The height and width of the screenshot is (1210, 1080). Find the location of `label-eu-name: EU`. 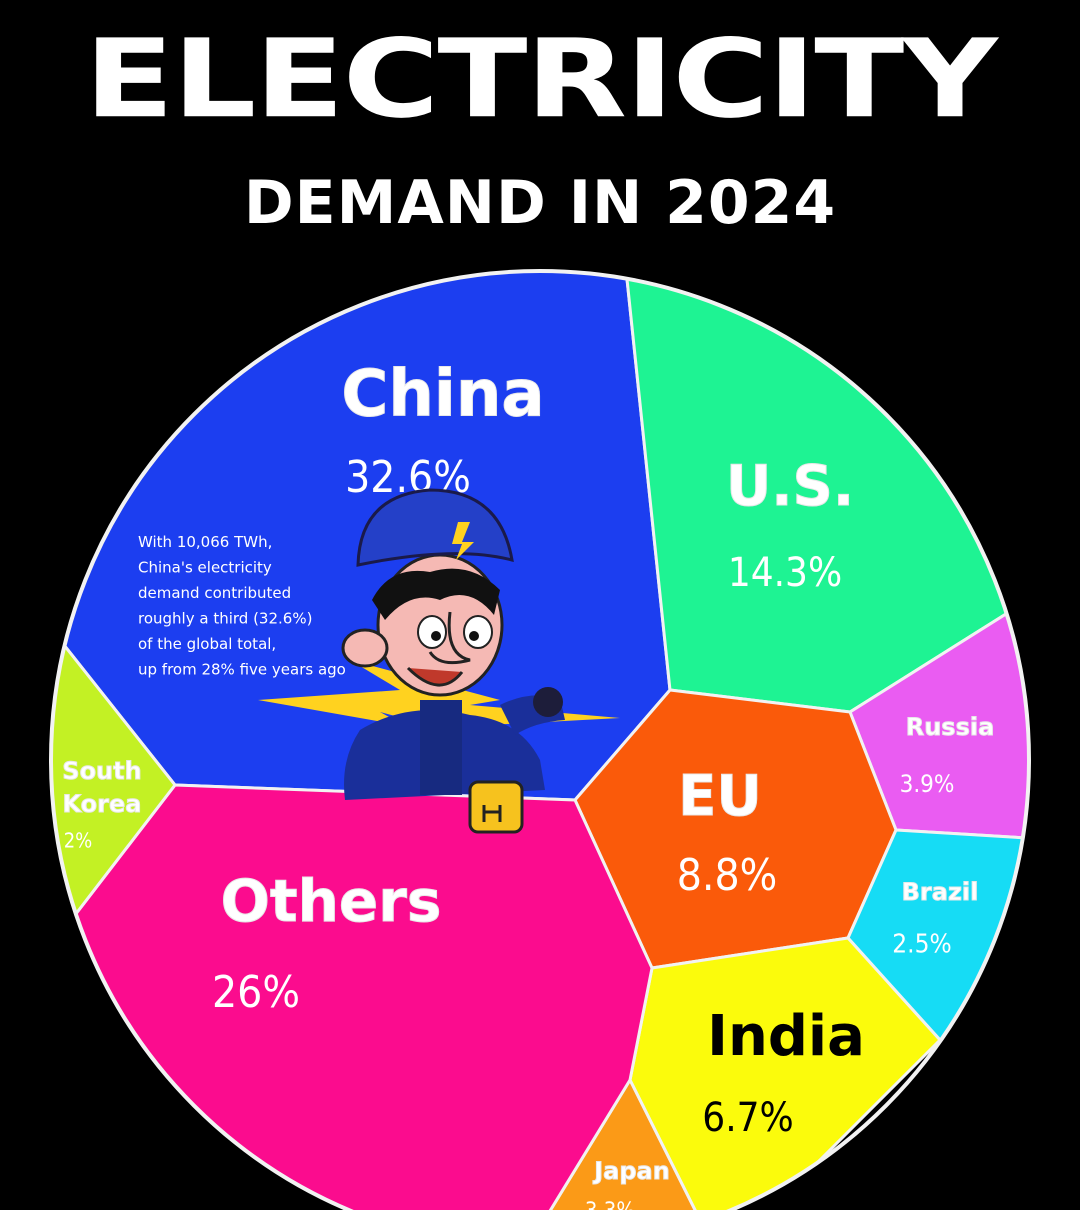

label-eu-name: EU is located at coordinates (720, 796).